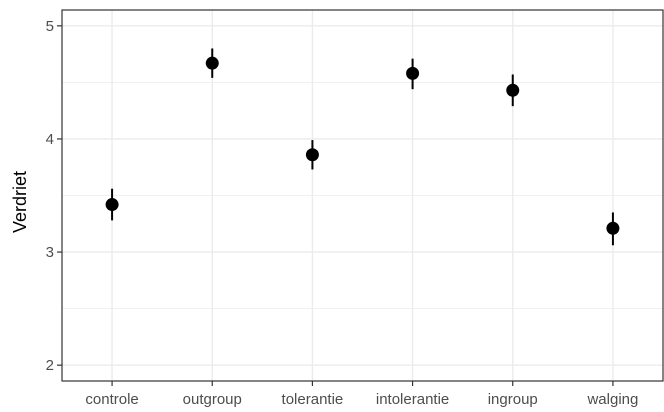 The height and width of the screenshot is (412, 664). Describe the element at coordinates (612, 399) in the screenshot. I see `x-tick-label: walging` at that location.